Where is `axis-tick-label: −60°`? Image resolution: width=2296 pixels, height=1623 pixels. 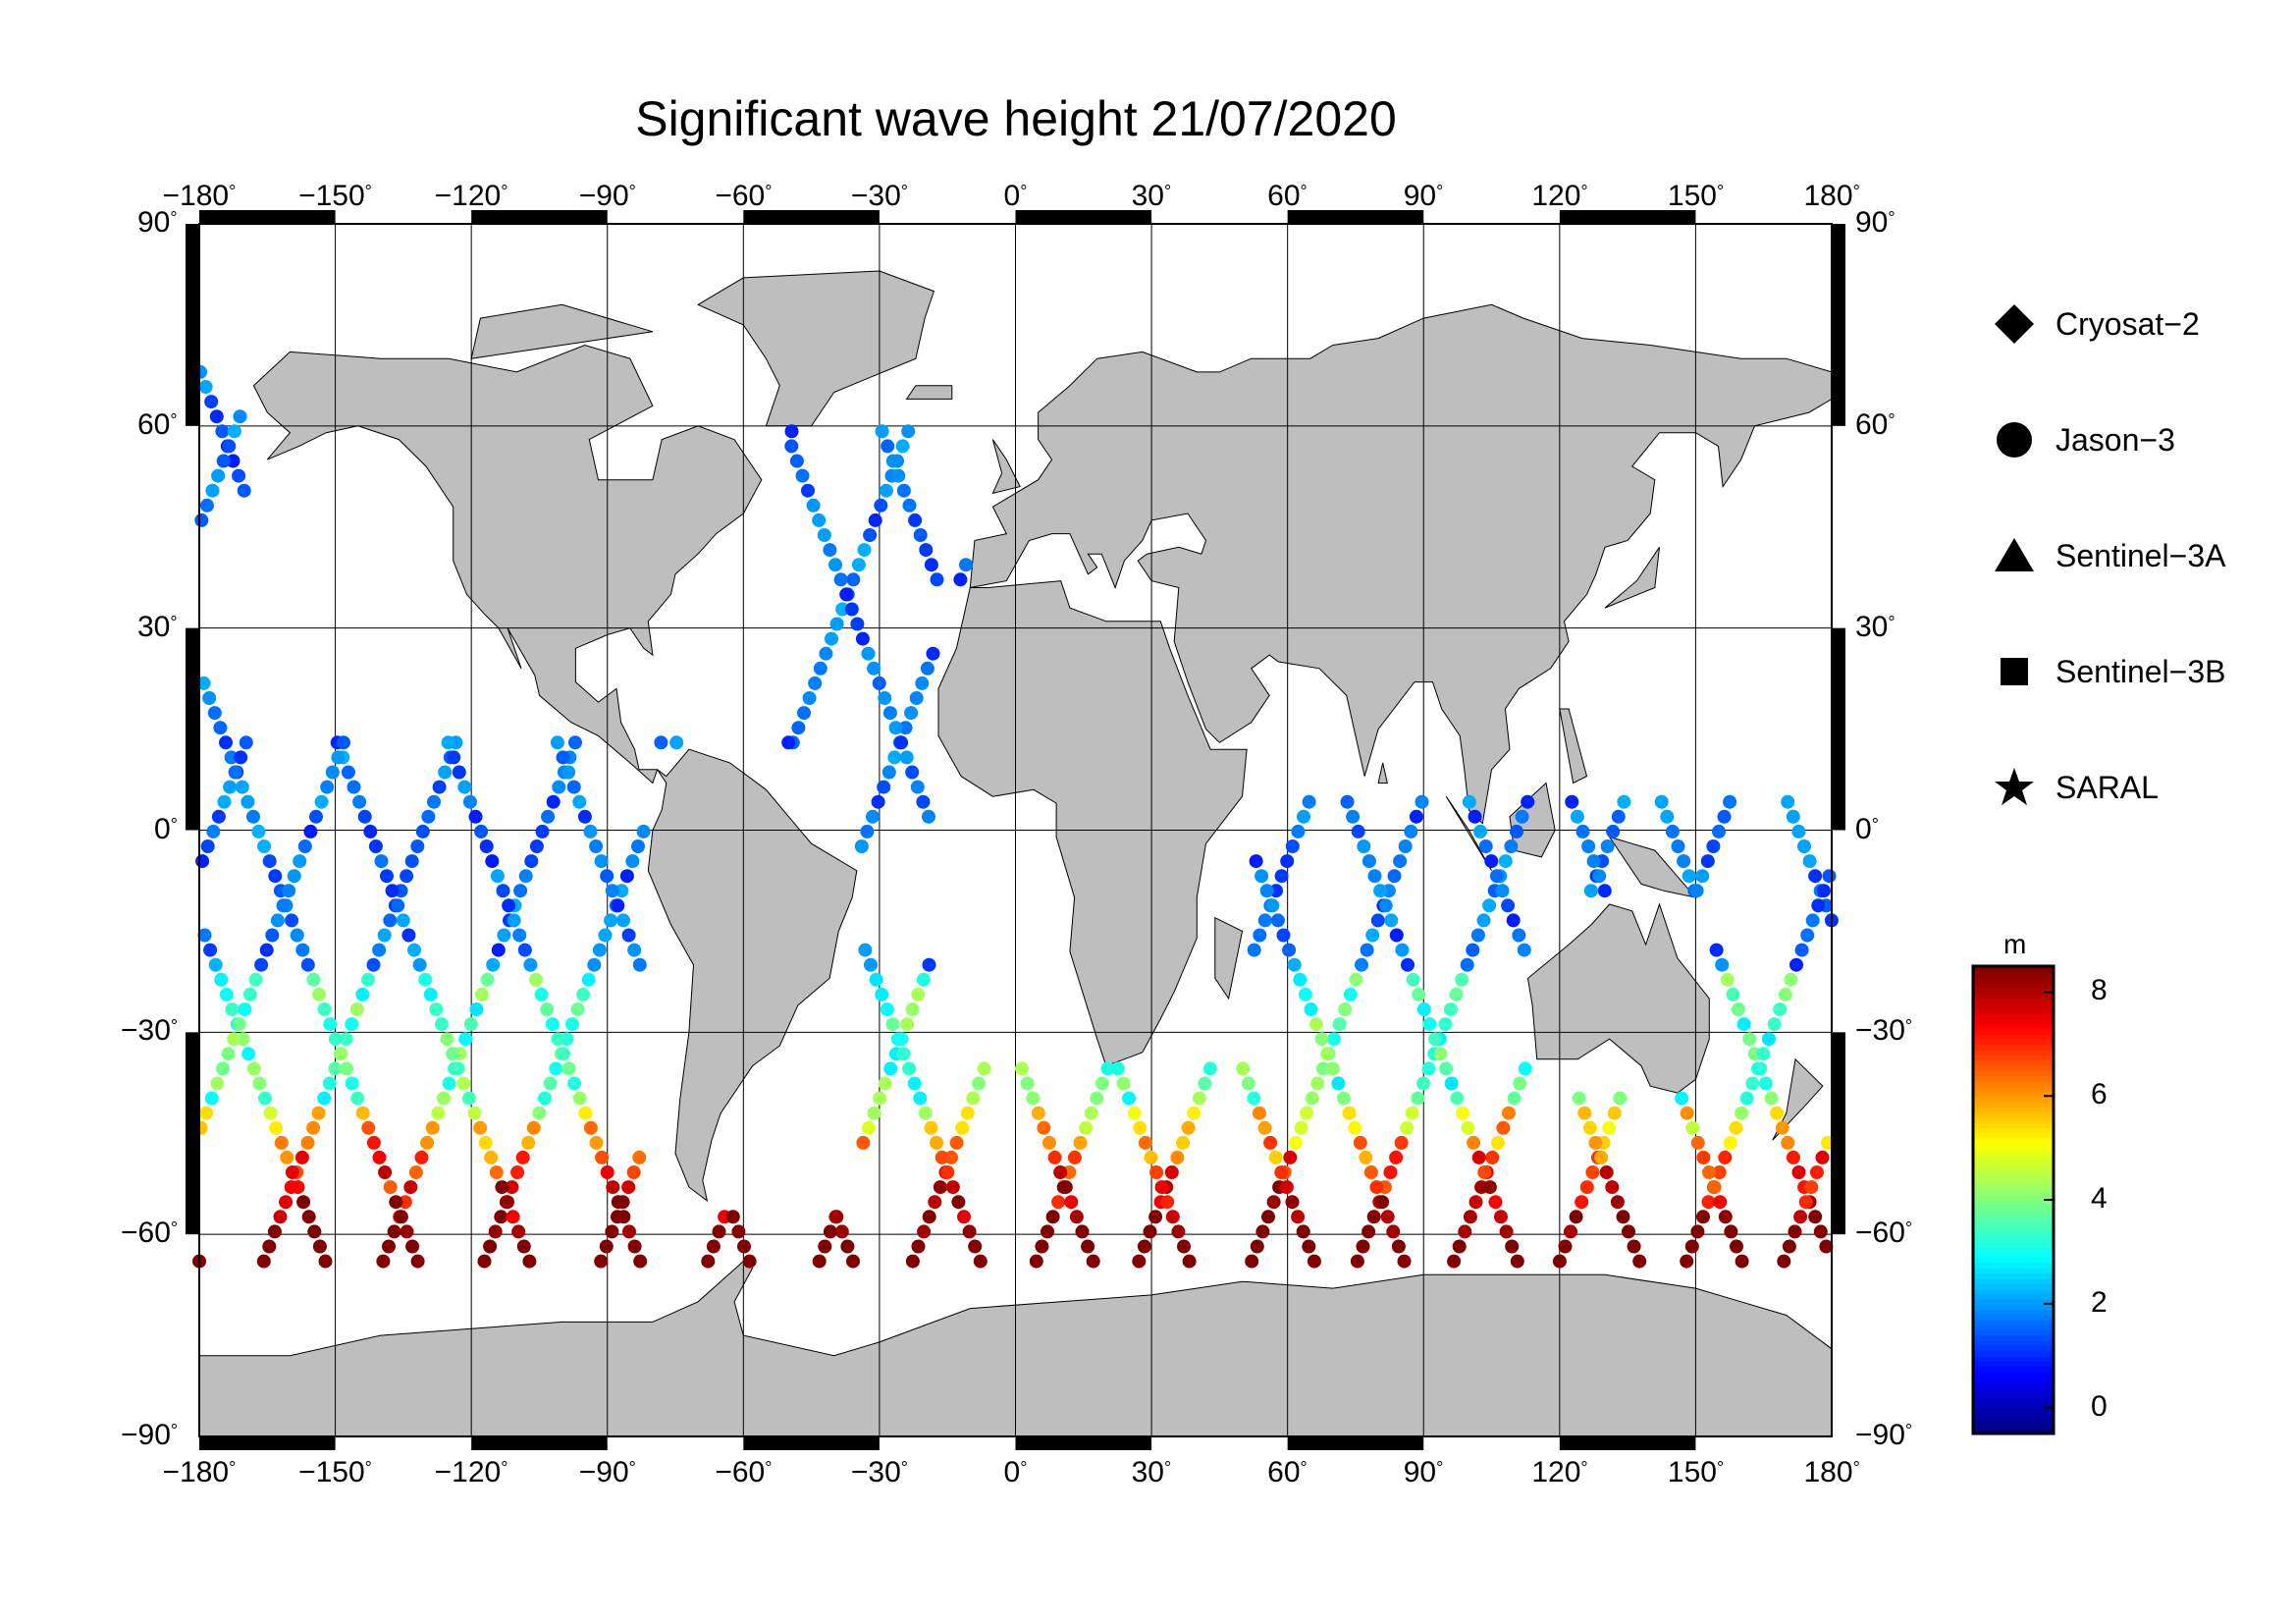 axis-tick-label: −60° is located at coordinates (150, 1233).